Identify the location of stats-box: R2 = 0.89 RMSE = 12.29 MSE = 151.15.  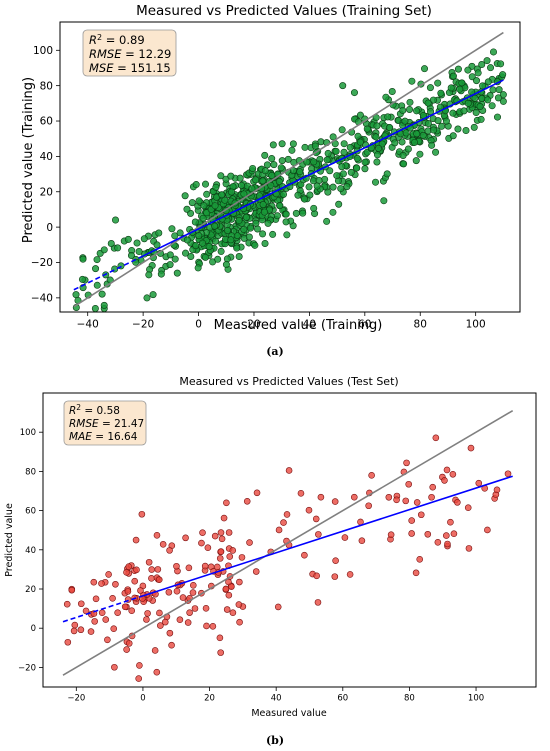
(129, 53).